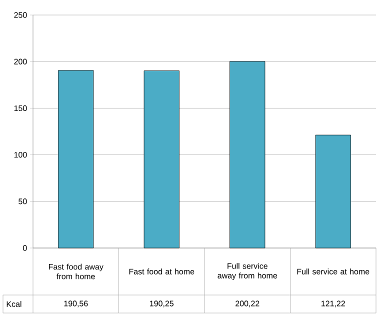  Describe the element at coordinates (20, 155) in the screenshot. I see `y-tick-label: 100` at that location.